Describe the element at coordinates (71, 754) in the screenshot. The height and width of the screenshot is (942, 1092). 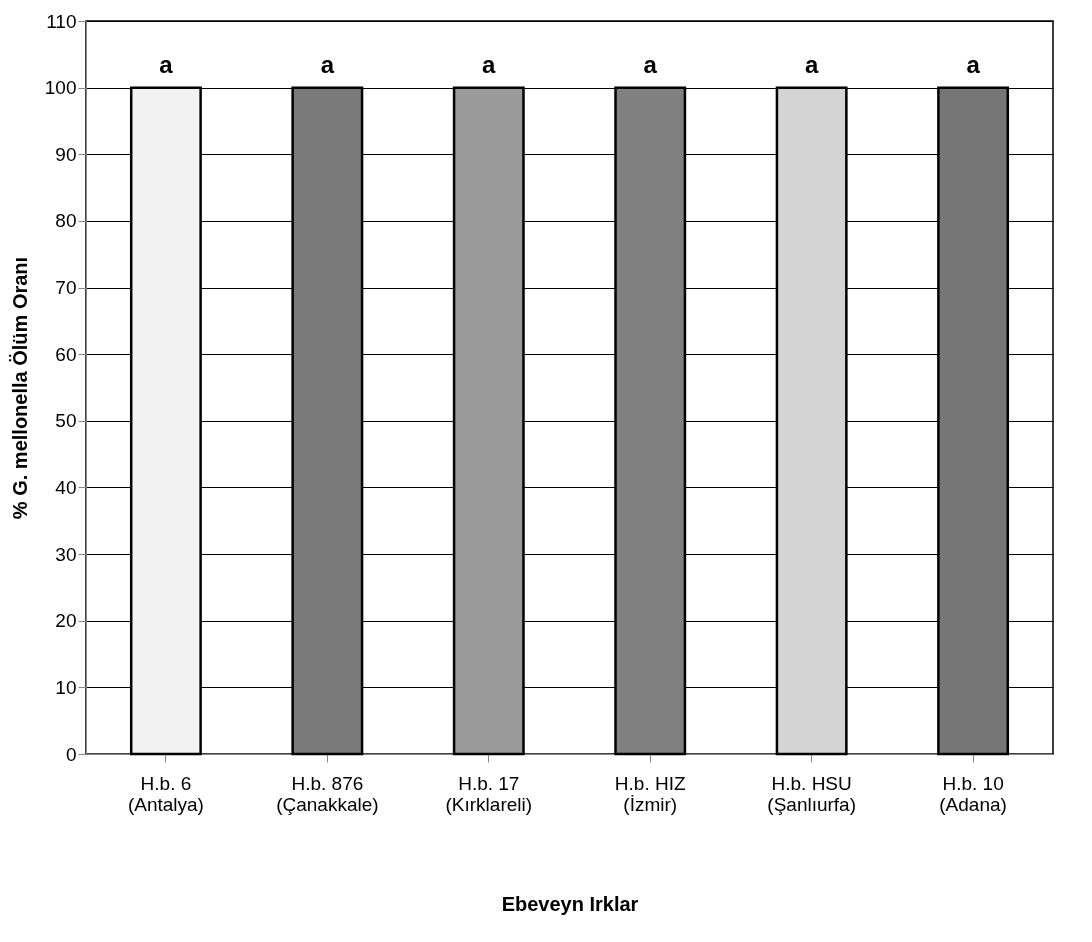
I see `y-tick-label: 0` at that location.